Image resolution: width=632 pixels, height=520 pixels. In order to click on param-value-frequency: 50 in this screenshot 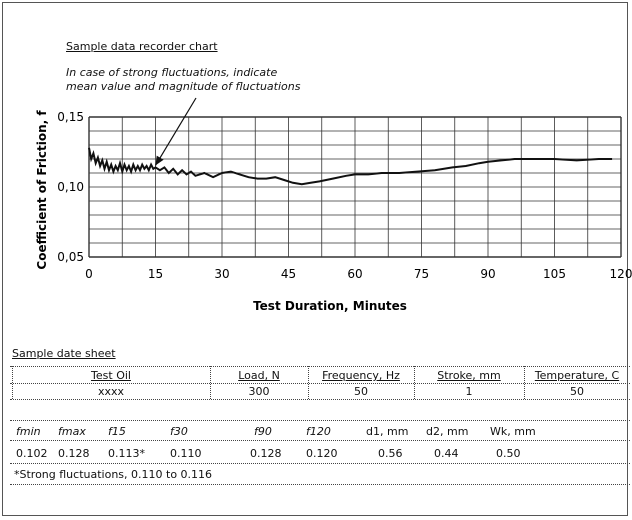, I will do `click(361, 391)`.